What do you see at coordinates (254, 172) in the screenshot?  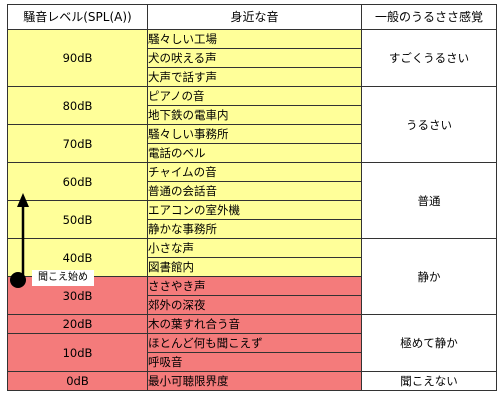 I see `sound-cell: チャイムの音` at bounding box center [254, 172].